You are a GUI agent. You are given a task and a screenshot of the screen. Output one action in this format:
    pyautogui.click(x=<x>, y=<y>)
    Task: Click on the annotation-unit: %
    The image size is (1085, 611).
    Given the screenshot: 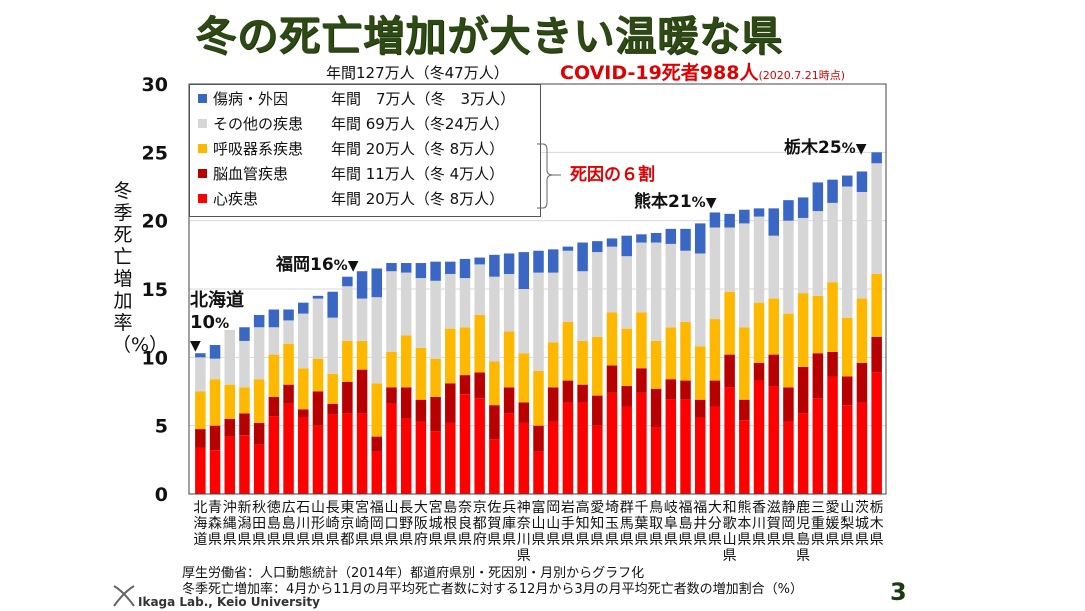 What is the action you would take?
    pyautogui.click(x=698, y=203)
    